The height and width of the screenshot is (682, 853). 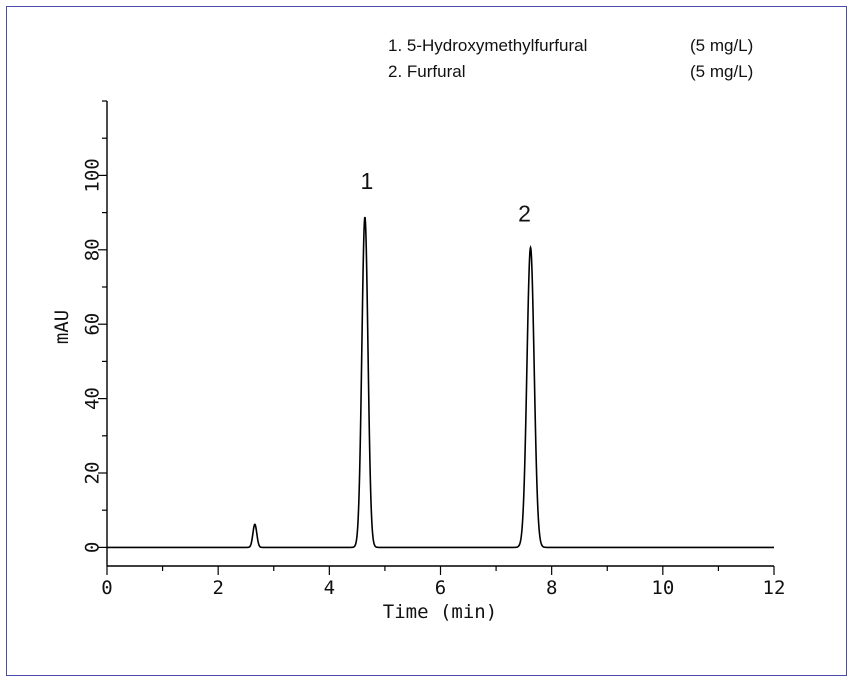 What do you see at coordinates (440, 588) in the screenshot?
I see `x-tick-label: 6` at bounding box center [440, 588].